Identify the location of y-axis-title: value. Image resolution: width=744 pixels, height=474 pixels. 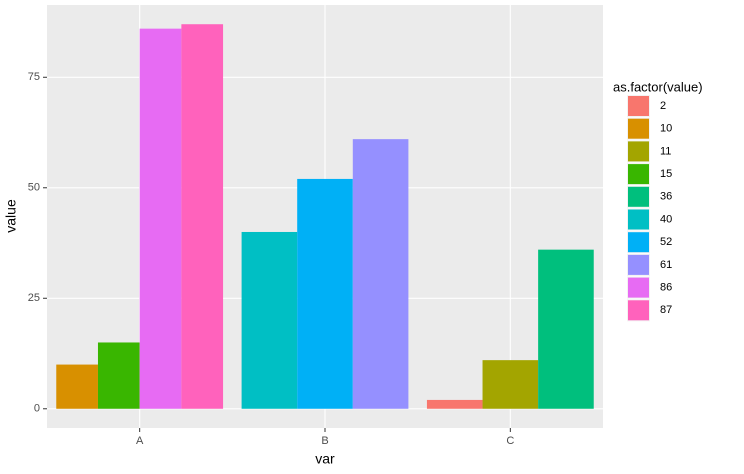
(11, 216).